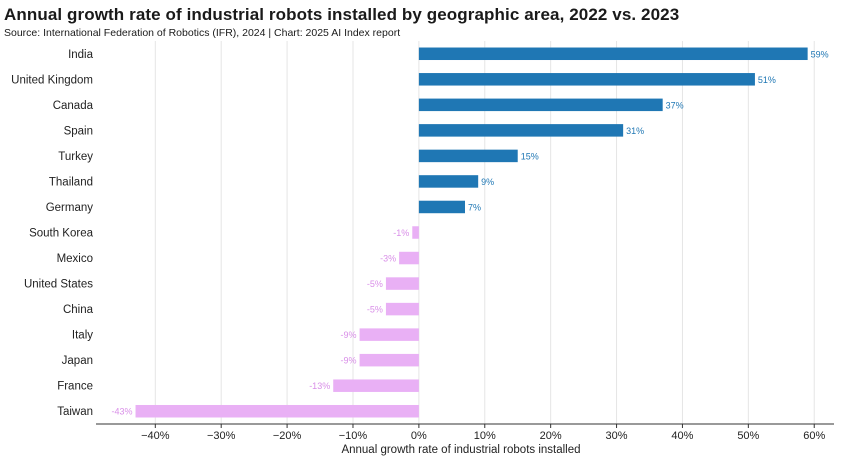  What do you see at coordinates (748, 436) in the screenshot?
I see `x-tick-label: 50%` at bounding box center [748, 436].